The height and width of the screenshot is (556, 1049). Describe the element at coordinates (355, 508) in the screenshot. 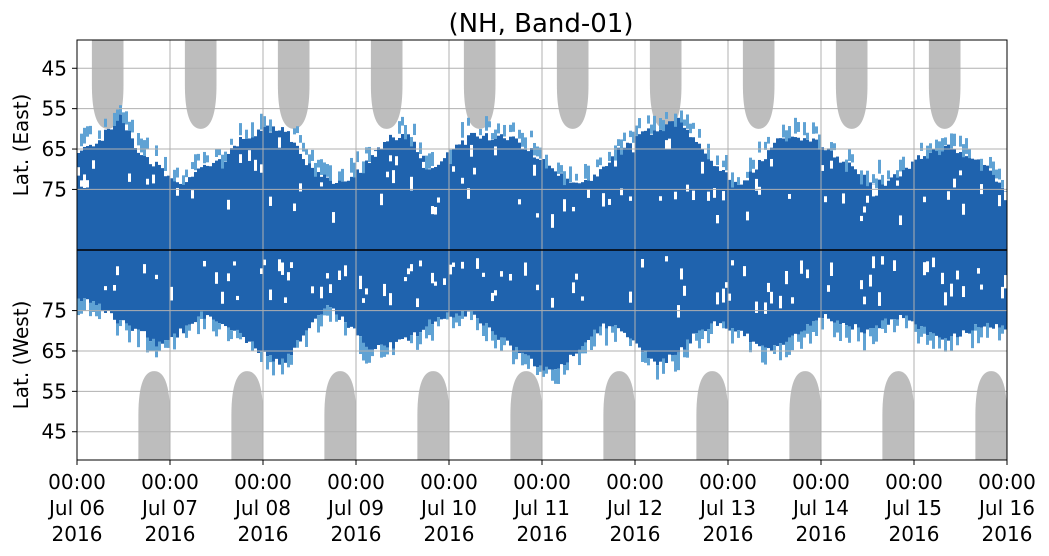

I see `x-tick-label: Jul 09` at that location.